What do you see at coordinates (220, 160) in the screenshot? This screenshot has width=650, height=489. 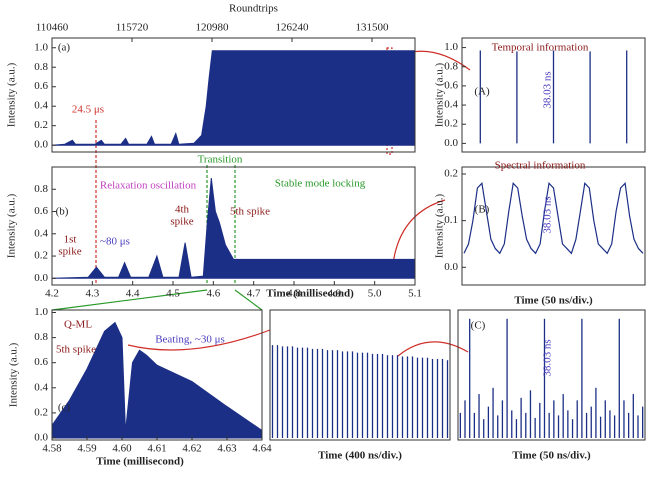 I see `annotation: Transition` at bounding box center [220, 160].